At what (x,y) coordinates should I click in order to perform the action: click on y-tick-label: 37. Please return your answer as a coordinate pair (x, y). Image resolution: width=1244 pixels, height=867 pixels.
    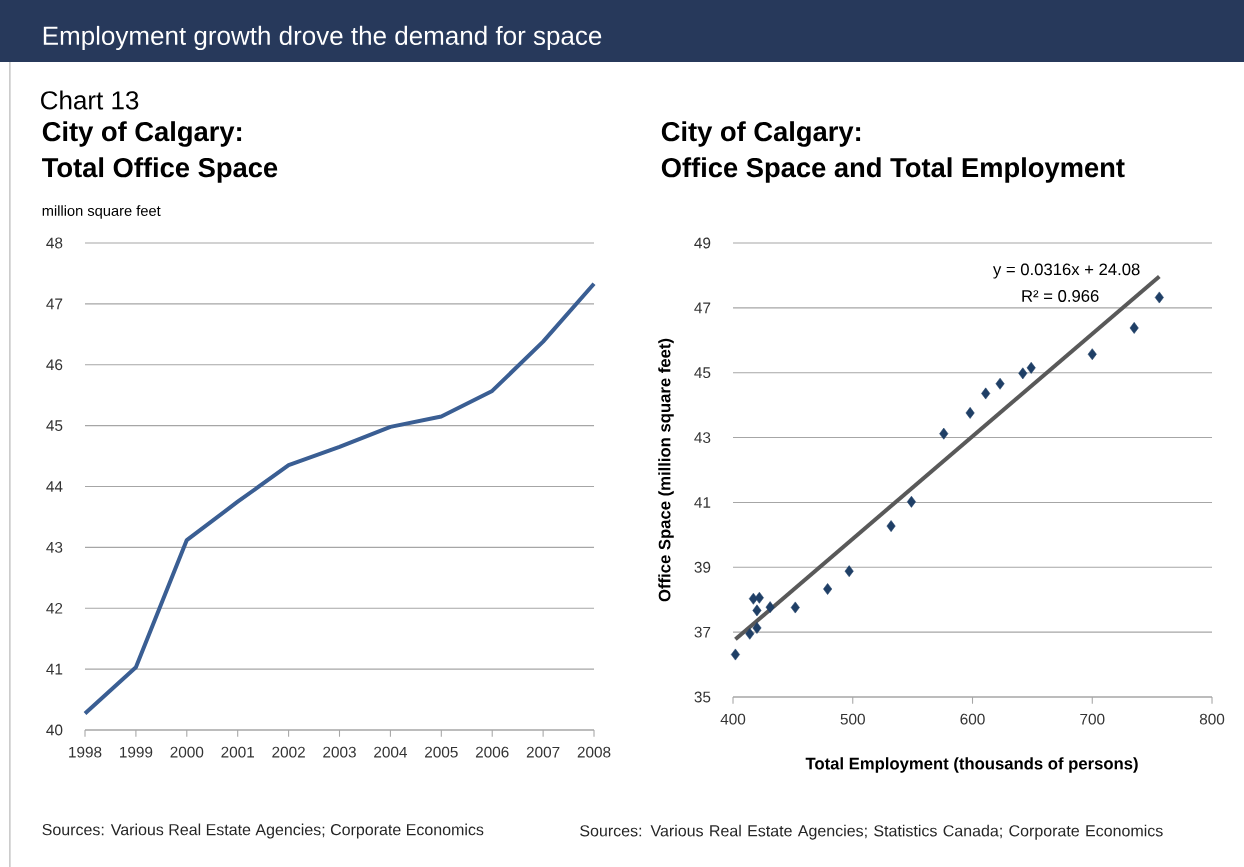
    Looking at the image, I should click on (702, 632).